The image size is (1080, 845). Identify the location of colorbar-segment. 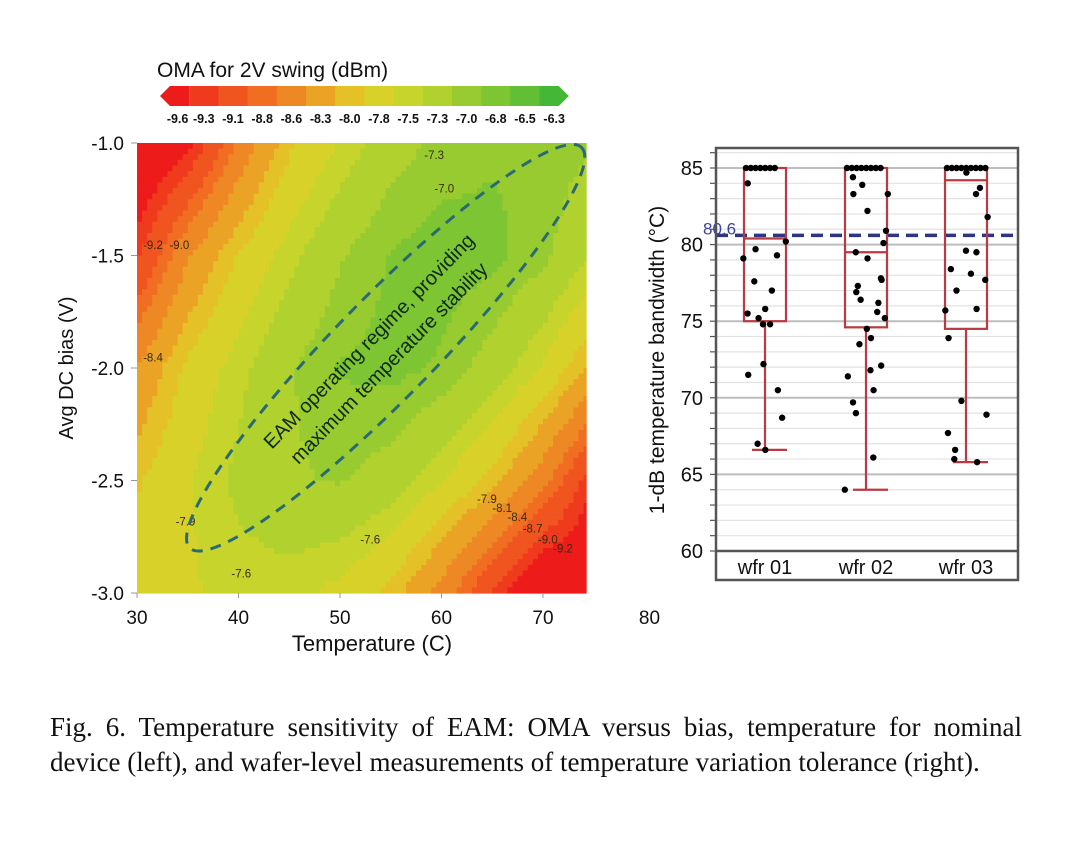
(291, 96).